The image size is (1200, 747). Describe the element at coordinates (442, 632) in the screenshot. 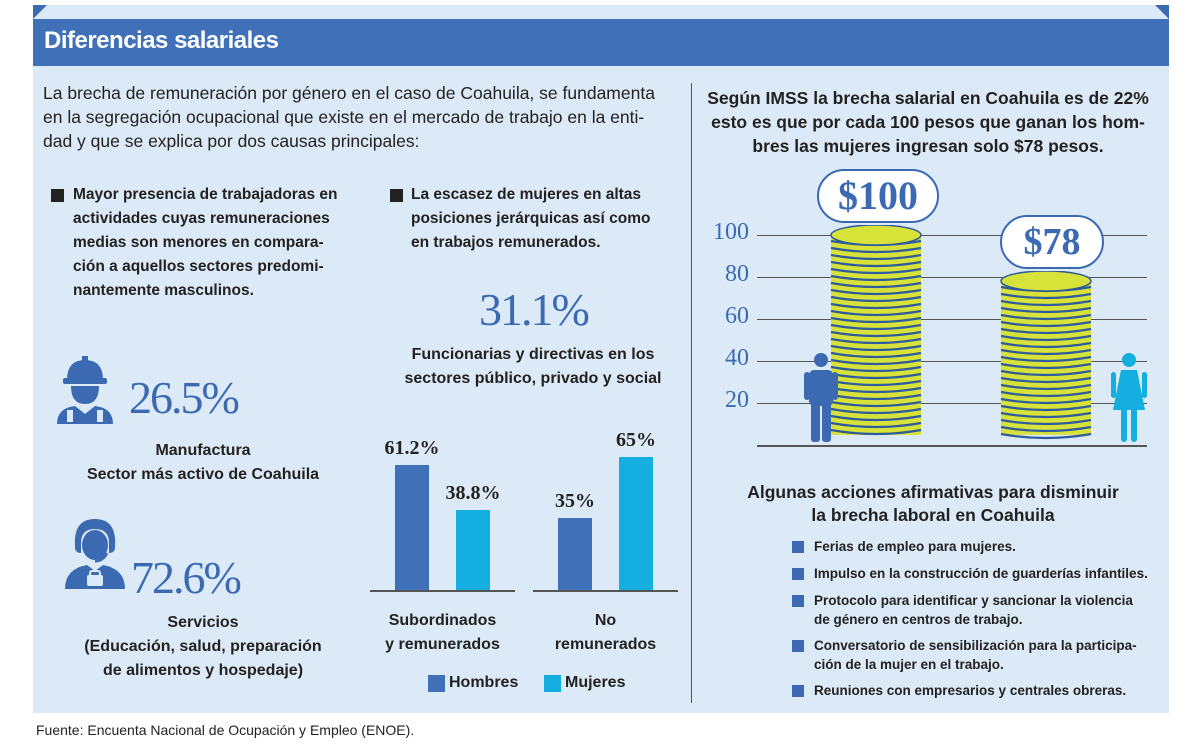

I see `category-label: Subordinados y remunerados` at that location.